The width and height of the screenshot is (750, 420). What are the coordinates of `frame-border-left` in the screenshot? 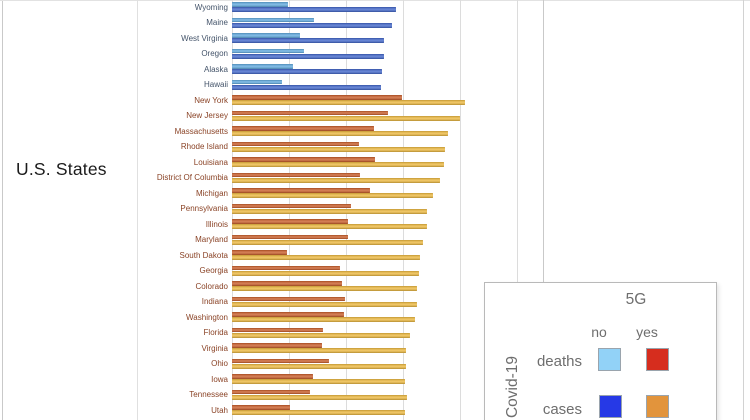 It's located at (2, 210).